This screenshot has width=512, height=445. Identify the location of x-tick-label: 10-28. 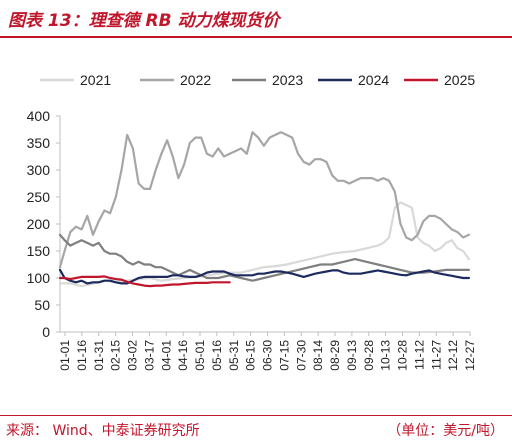
(403, 355).